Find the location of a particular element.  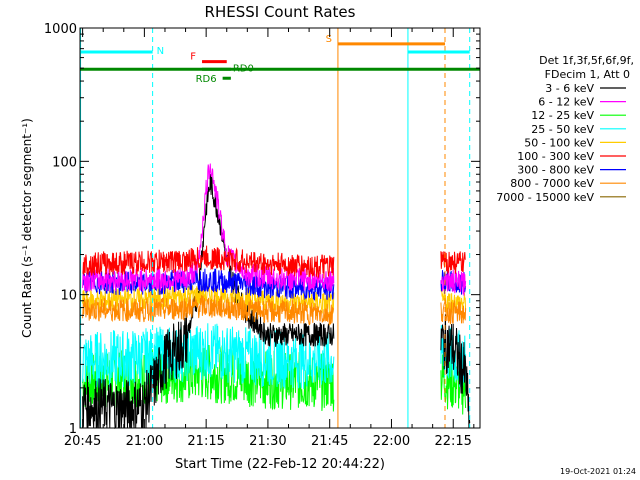

x-tick-label: 21:00 is located at coordinates (144, 441).